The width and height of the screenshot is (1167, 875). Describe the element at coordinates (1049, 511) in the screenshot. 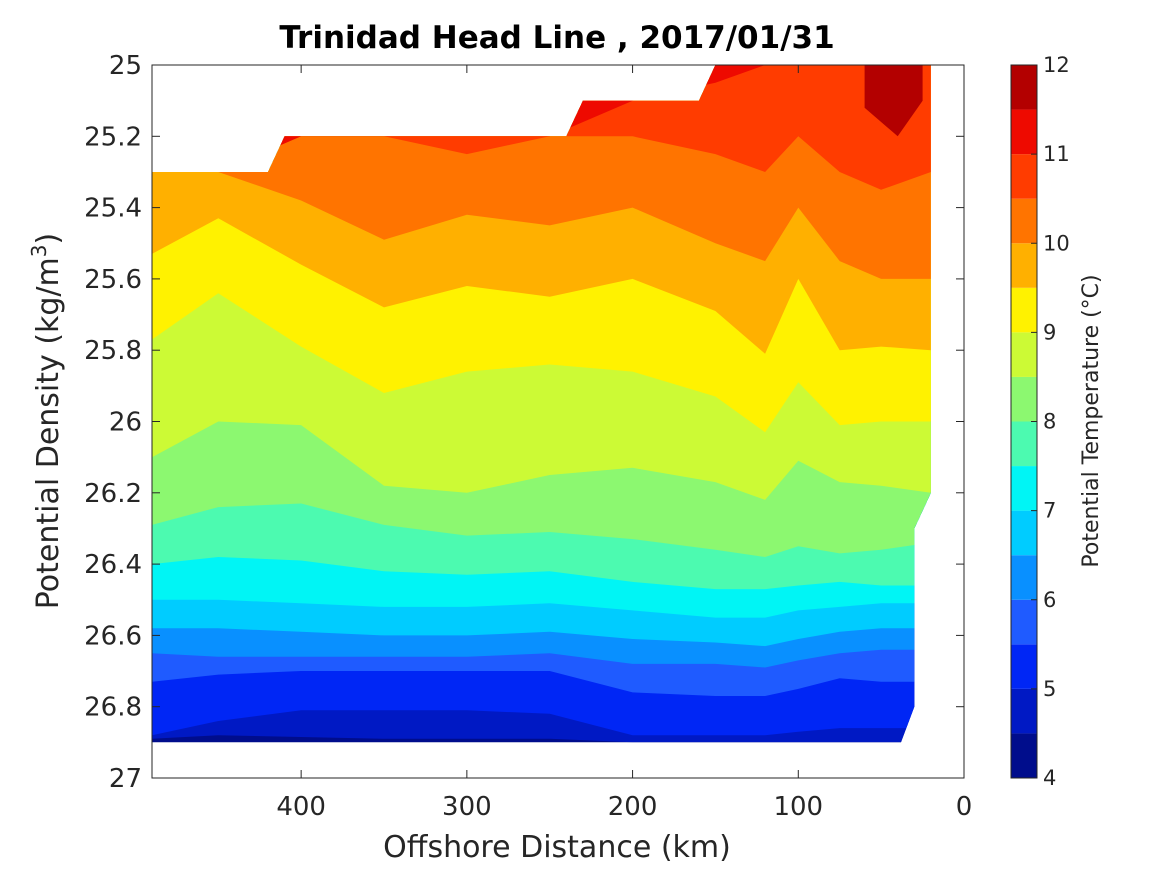

I see `colorbar-tick-label: 7` at that location.